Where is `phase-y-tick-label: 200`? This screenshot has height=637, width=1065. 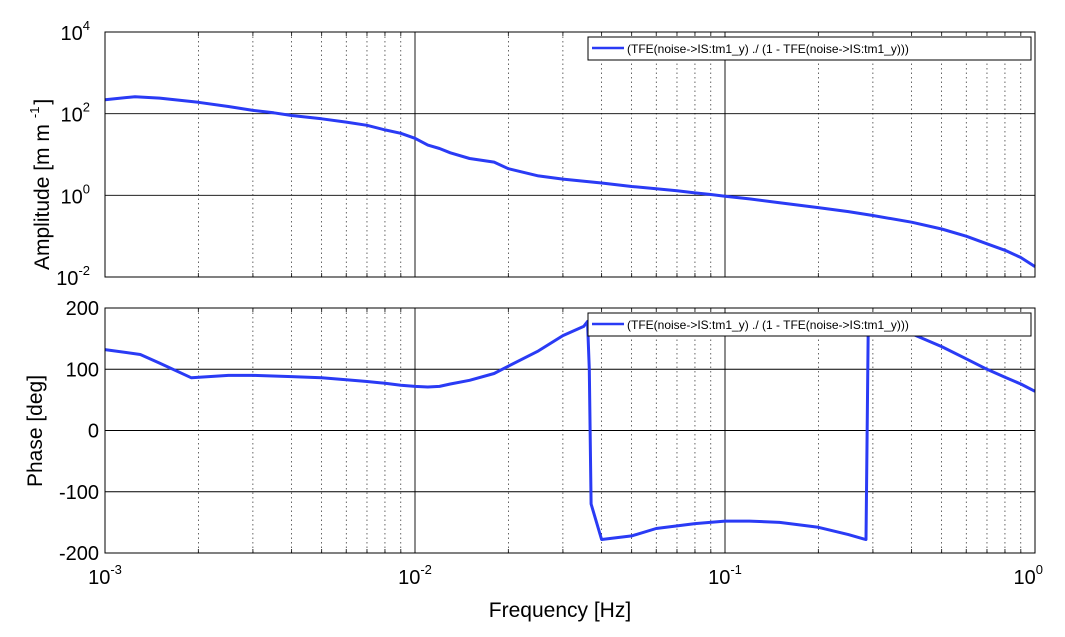
phase-y-tick-label: 200 is located at coordinates (82, 309).